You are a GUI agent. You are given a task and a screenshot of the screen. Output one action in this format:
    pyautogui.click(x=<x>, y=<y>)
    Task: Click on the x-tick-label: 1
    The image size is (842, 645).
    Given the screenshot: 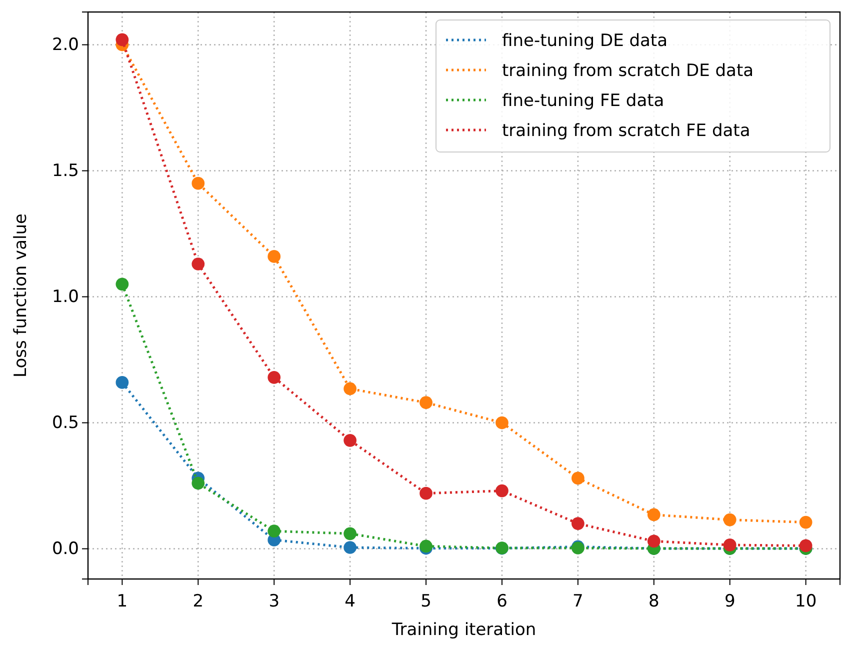 What is the action you would take?
    pyautogui.click(x=122, y=602)
    